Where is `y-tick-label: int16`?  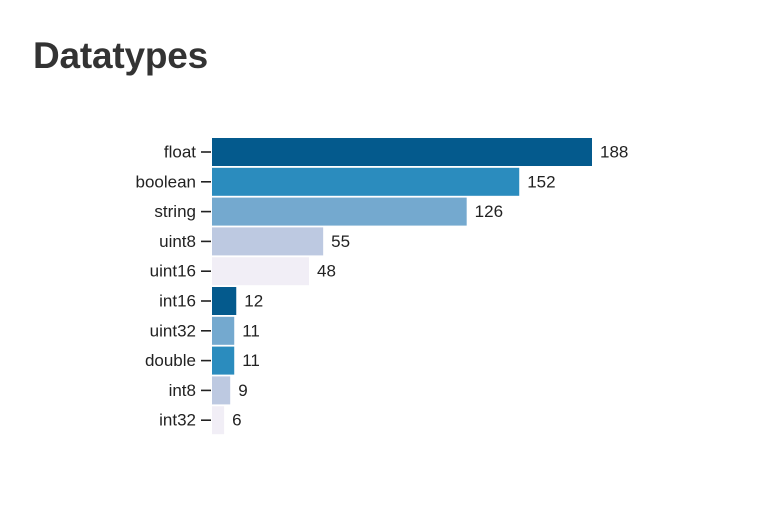 y-tick-label: int16 is located at coordinates (177, 301).